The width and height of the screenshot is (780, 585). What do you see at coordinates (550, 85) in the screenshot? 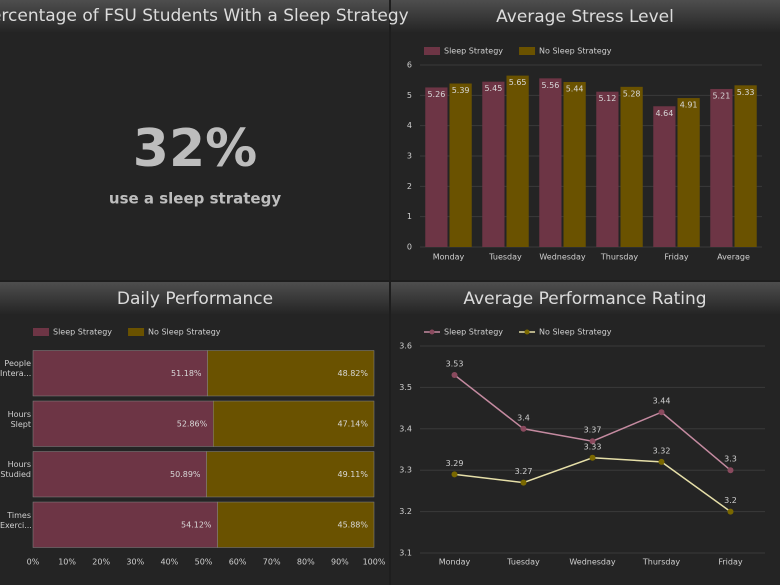
I see `value-label: 5.56` at bounding box center [550, 85].